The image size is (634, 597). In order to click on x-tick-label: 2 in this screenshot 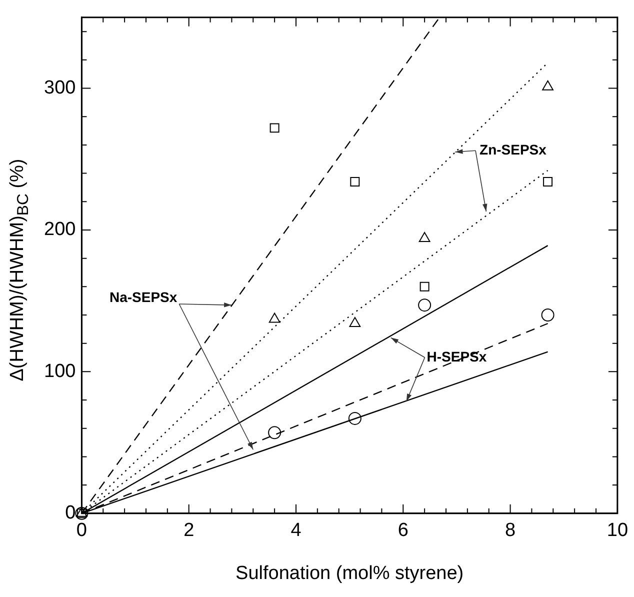, I will do `click(189, 531)`.